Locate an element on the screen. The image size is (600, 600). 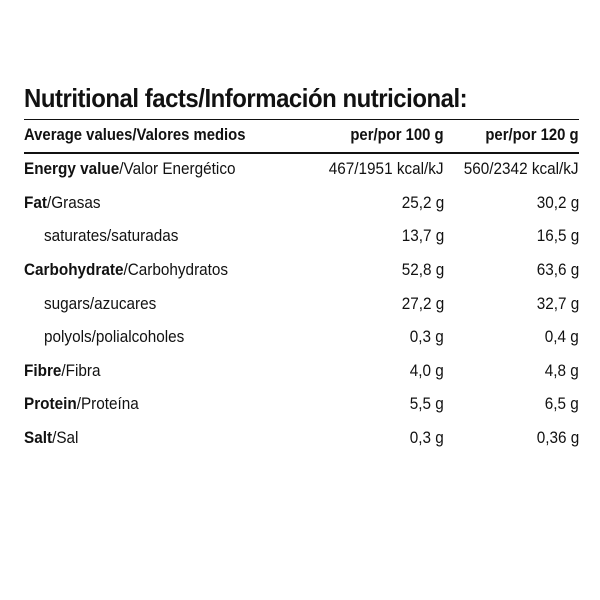
value-per-100g: 5,5 g is located at coordinates (426, 404).